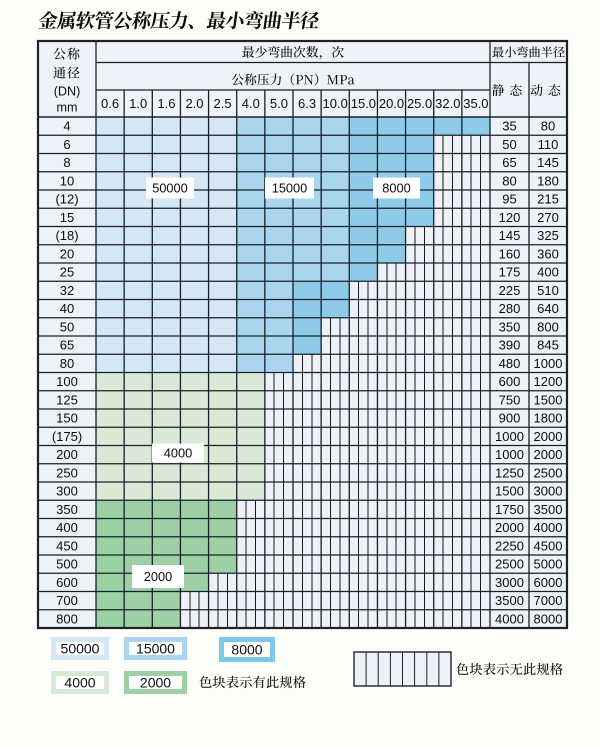  I want to click on svg-text: (DN), so click(67, 92).